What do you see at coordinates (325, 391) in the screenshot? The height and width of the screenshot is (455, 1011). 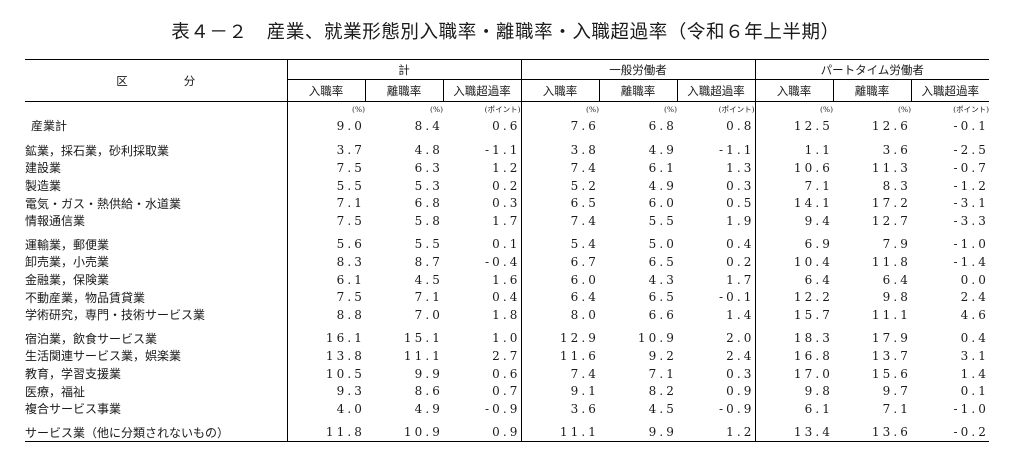 I see `value-cell: 9.3` at bounding box center [325, 391].